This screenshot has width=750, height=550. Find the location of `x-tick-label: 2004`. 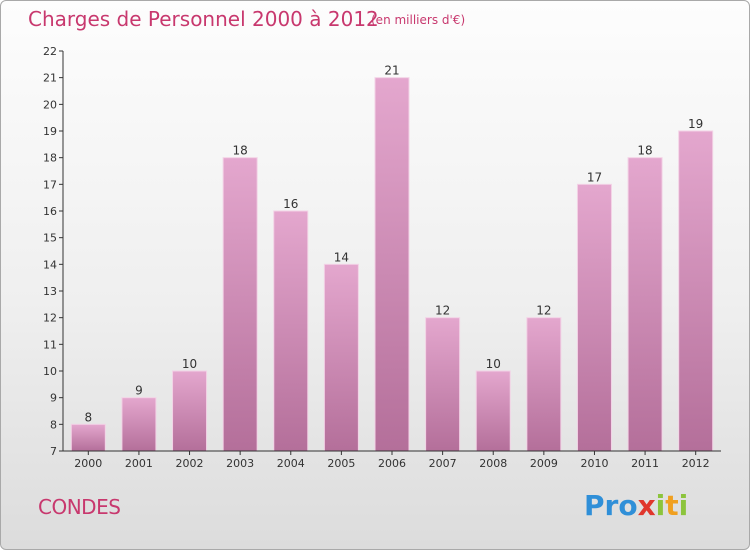

x-tick-label: 2004 is located at coordinates (291, 463).